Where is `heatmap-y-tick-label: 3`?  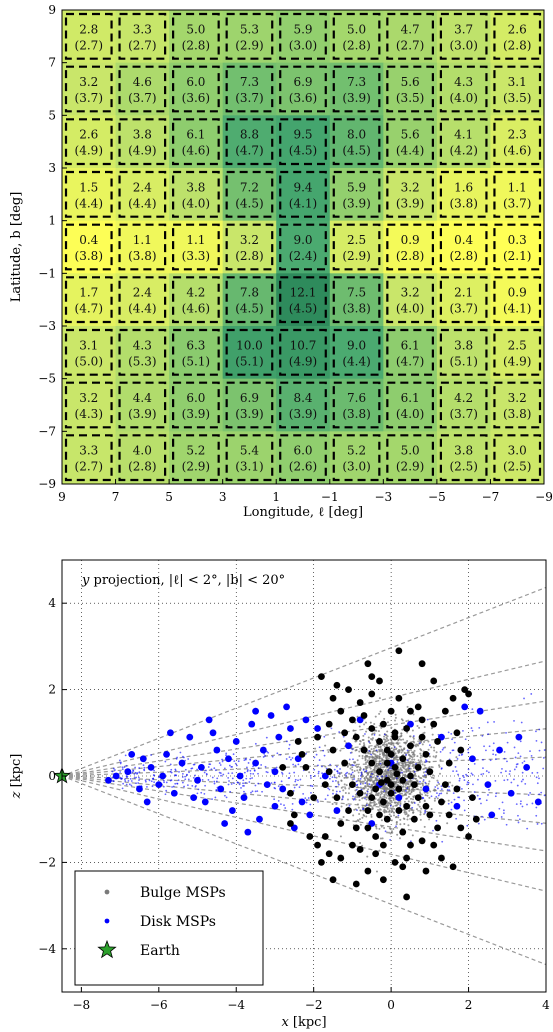
heatmap-y-tick-label: 3 is located at coordinates (52, 168).